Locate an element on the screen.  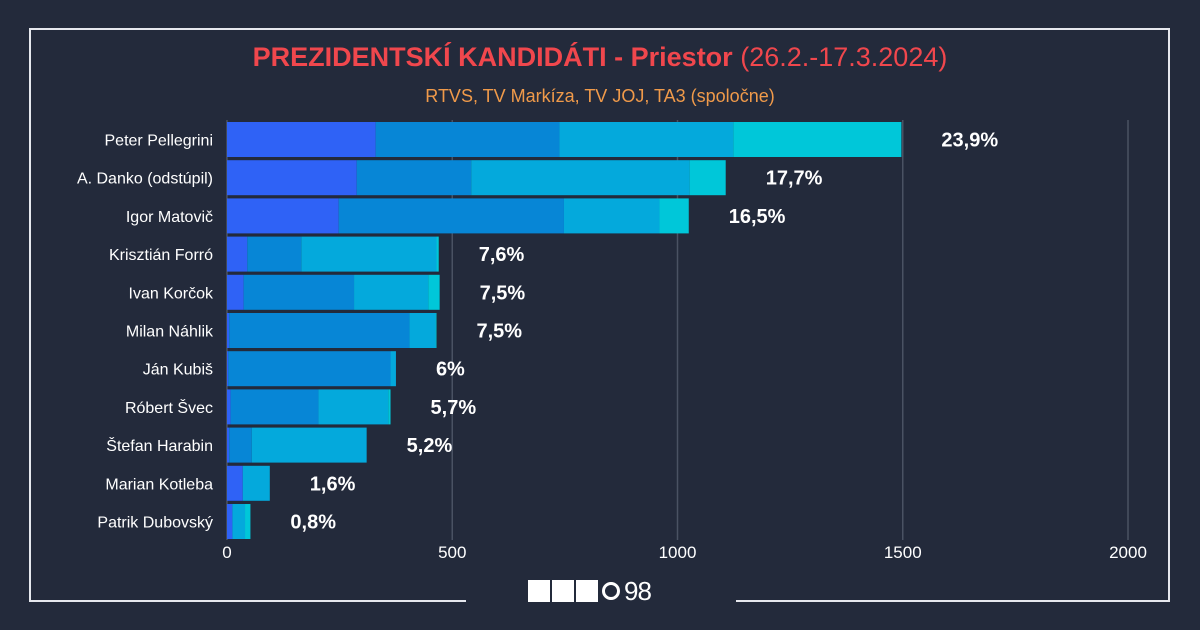
title-main: PREZIDENTSKÍ KANDIDÁTI - Priestor is located at coordinates (492, 57).